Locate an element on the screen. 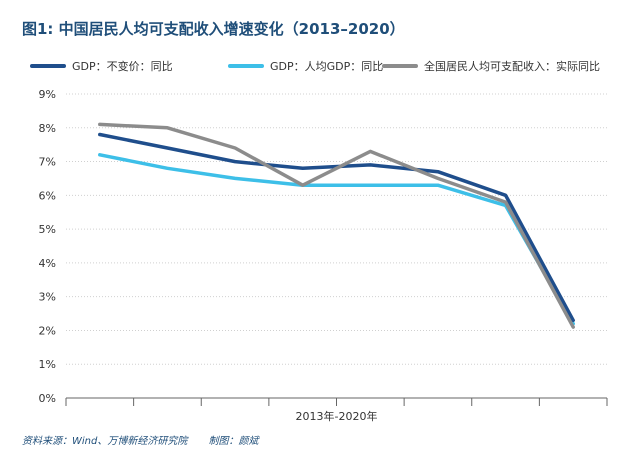 This screenshot has width=641, height=461. y-tick-label: 7% is located at coordinates (47, 162).